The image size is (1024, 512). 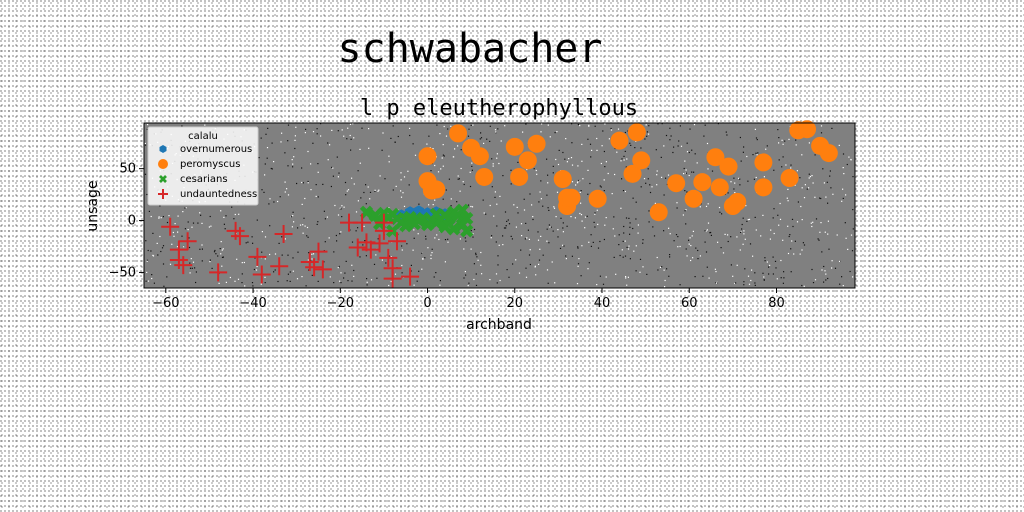 I want to click on legend-label: overnumerous, so click(x=216, y=149).